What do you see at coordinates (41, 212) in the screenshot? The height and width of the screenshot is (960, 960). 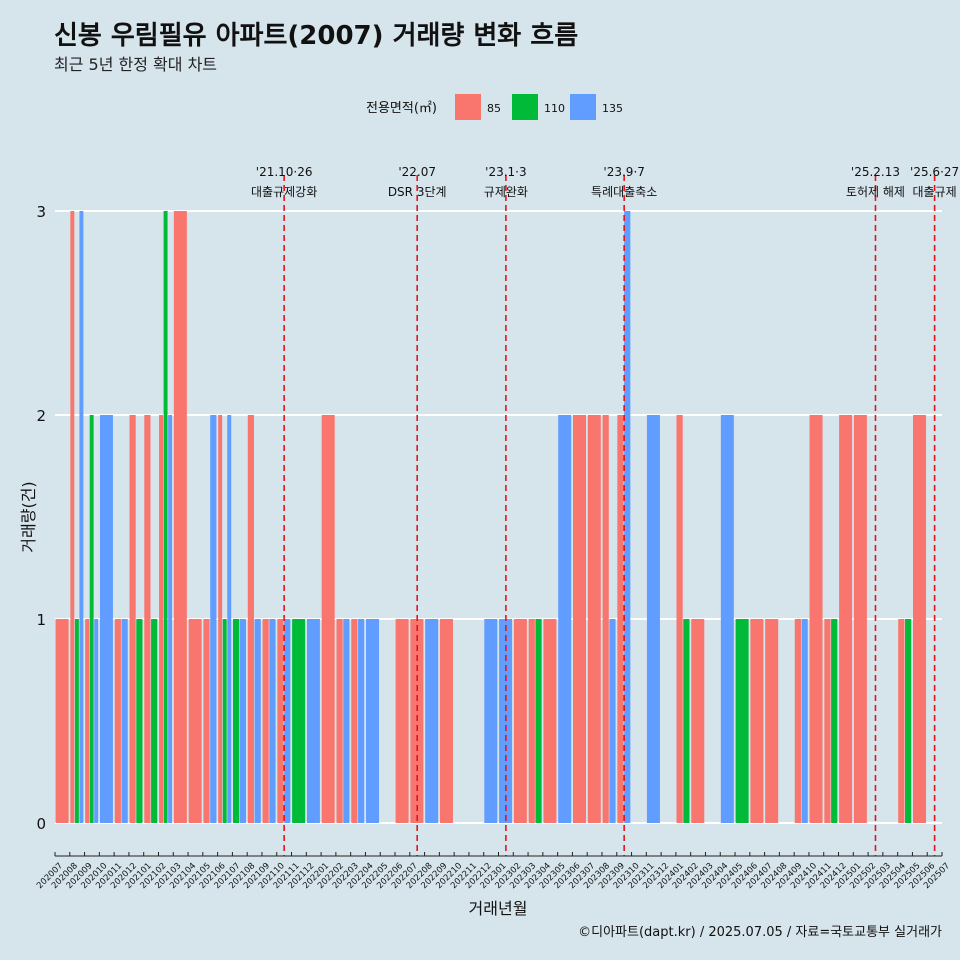 I see `y-tick-3: 3` at bounding box center [41, 212].